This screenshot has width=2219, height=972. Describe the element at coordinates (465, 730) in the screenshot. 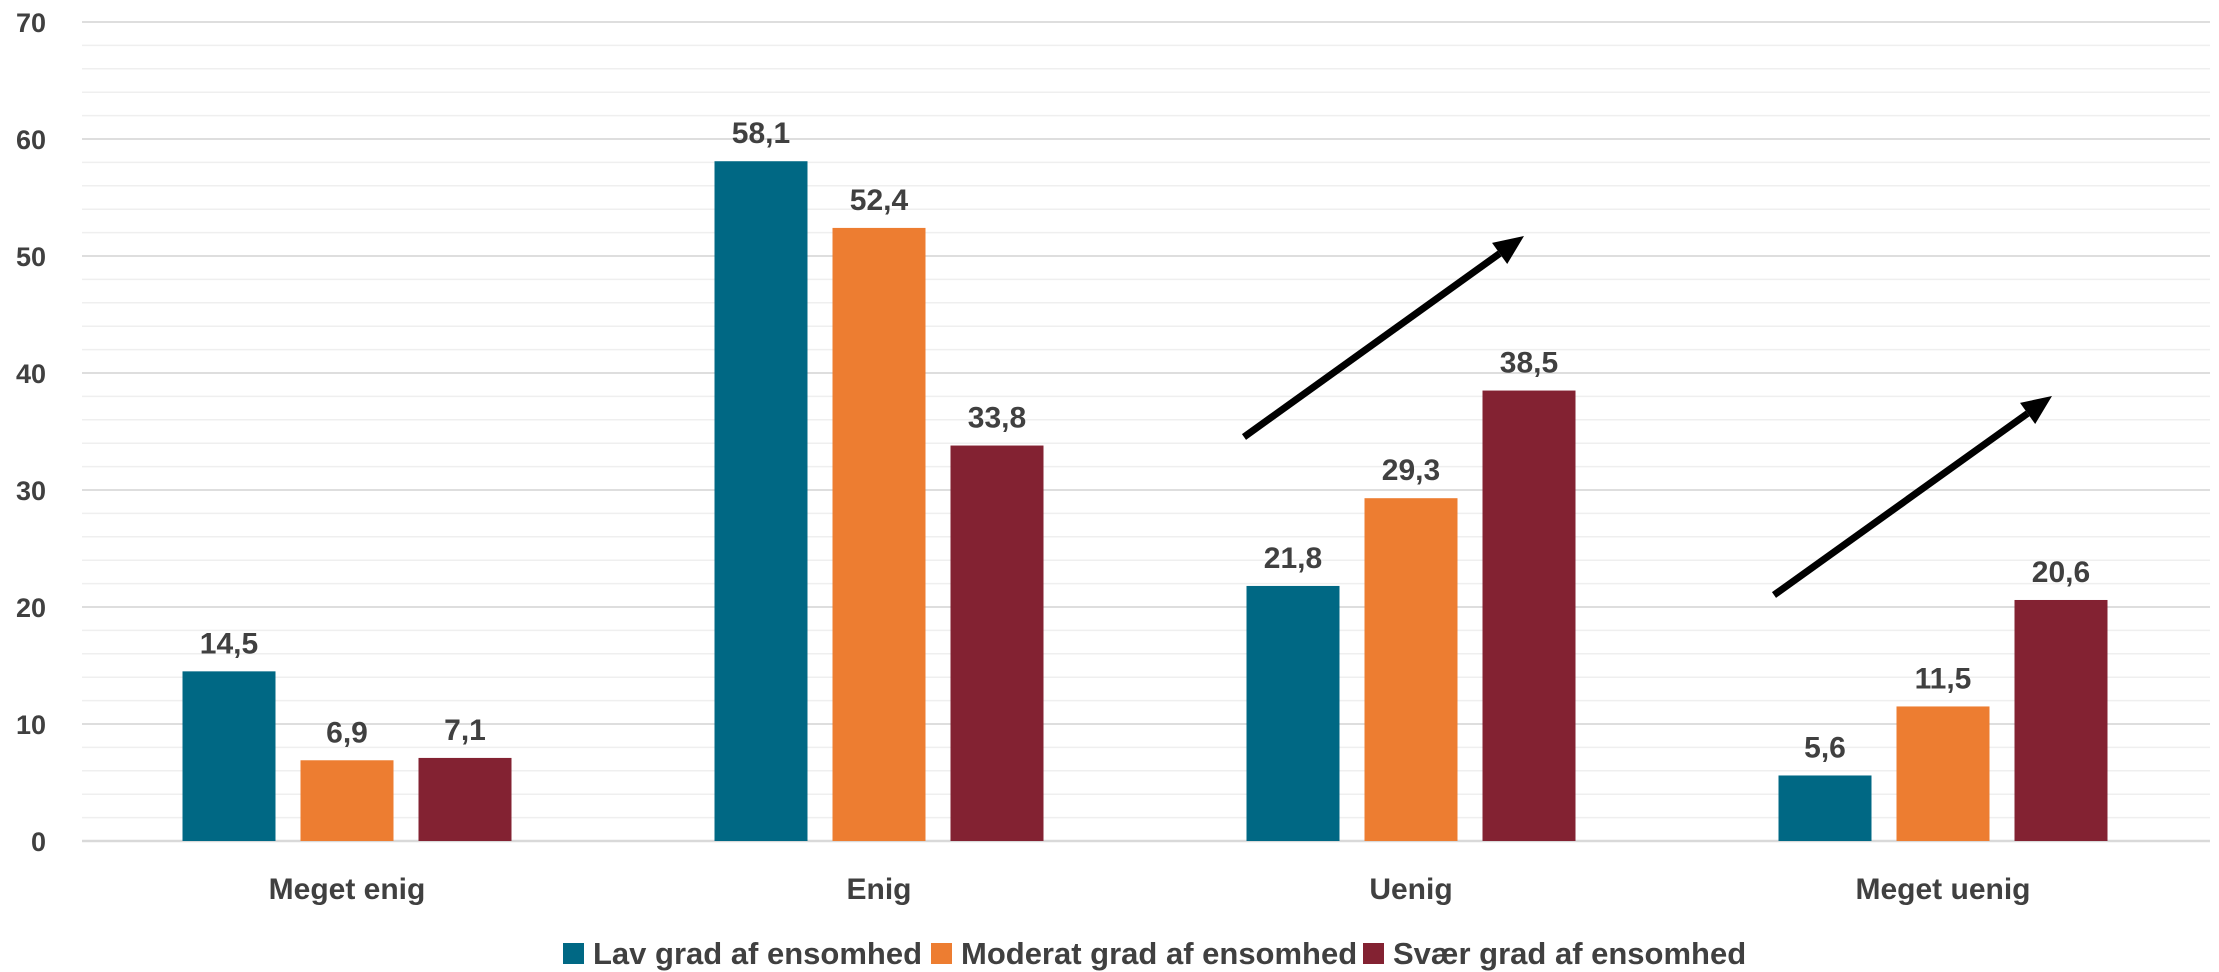

I see `data-label: 7,1` at that location.